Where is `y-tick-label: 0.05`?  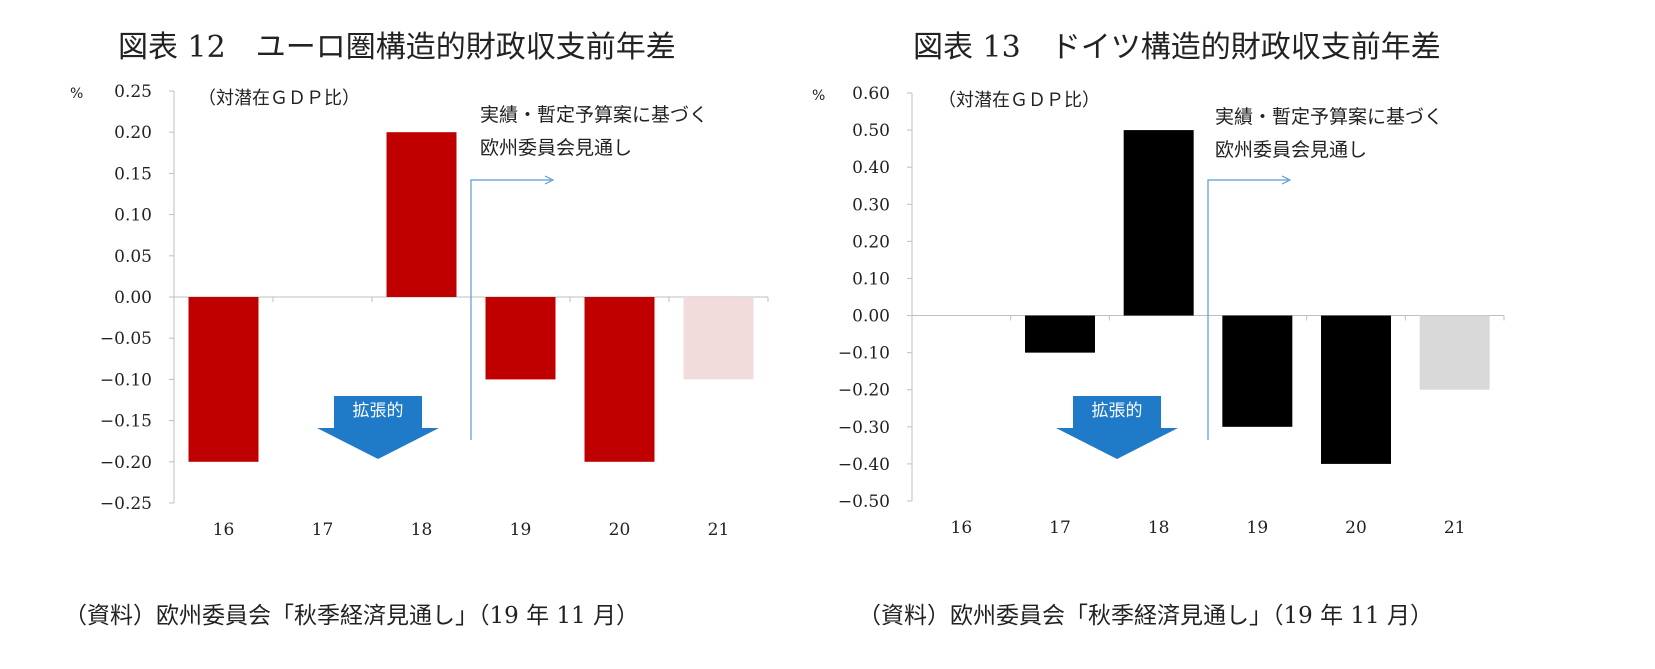
y-tick-label: 0.05 is located at coordinates (133, 257).